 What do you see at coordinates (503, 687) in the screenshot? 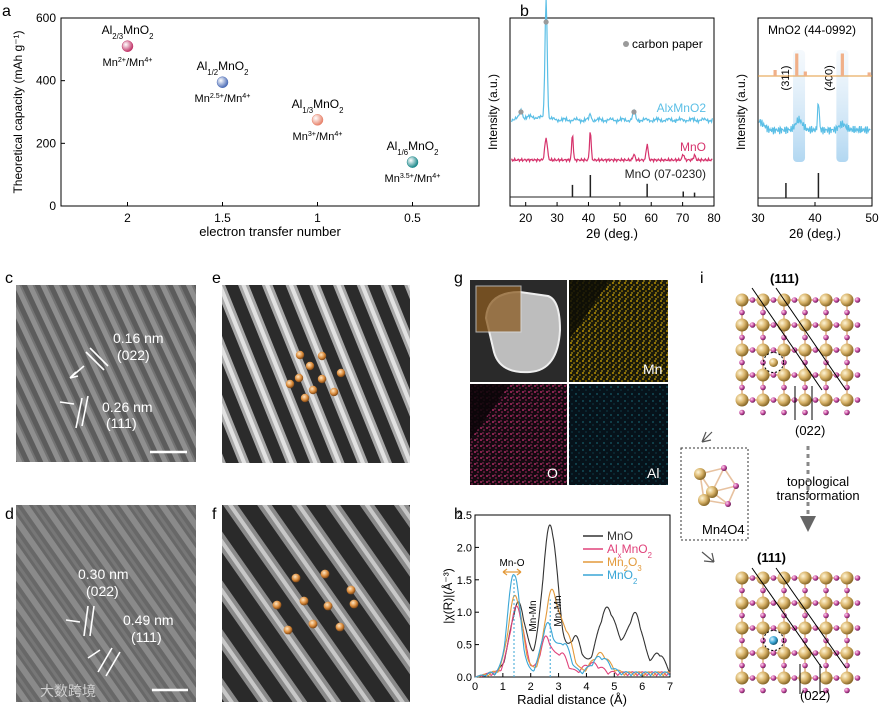
I see `h-xtick-label: 1` at bounding box center [503, 687].